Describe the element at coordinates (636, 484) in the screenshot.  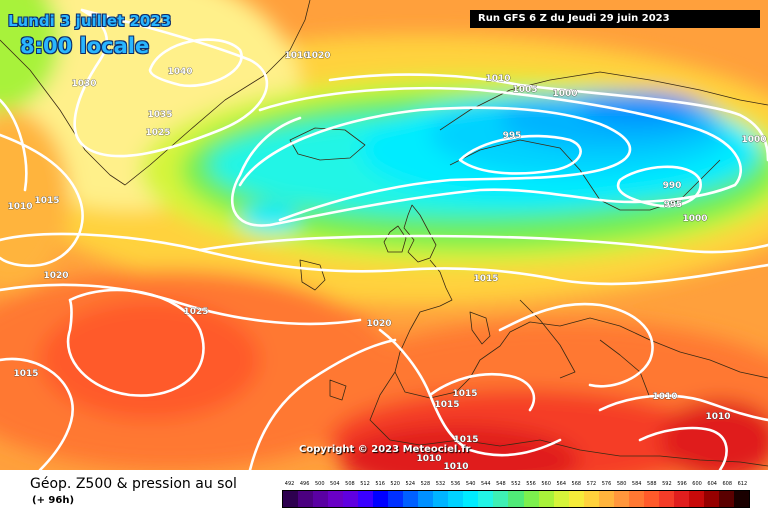
I see `scale-tick-label: 584` at that location.